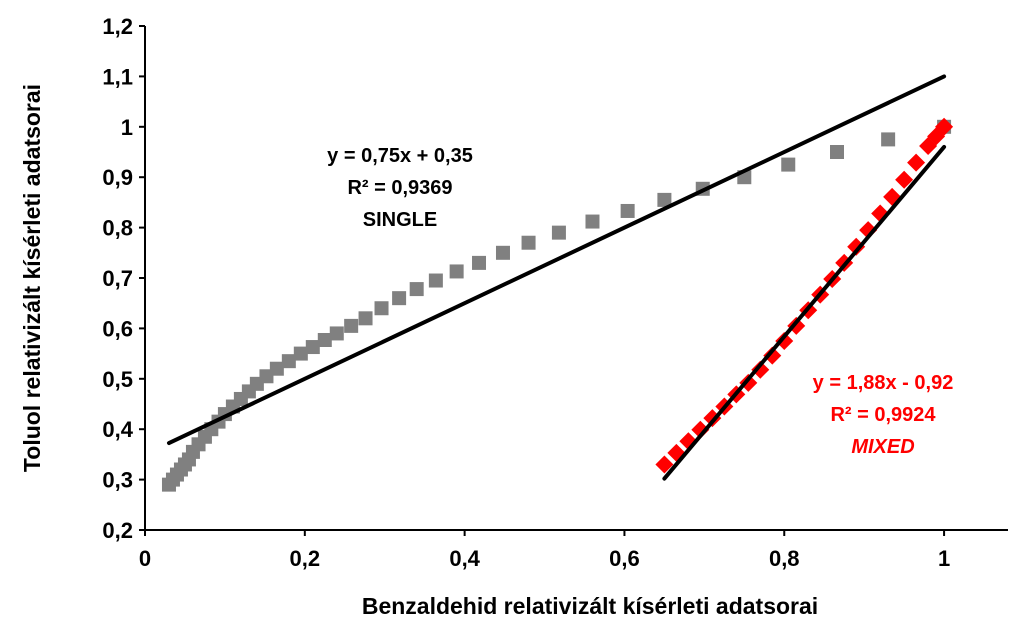 The width and height of the screenshot is (1009, 624). I want to click on y-tick-label: 0,3, so click(117, 480).